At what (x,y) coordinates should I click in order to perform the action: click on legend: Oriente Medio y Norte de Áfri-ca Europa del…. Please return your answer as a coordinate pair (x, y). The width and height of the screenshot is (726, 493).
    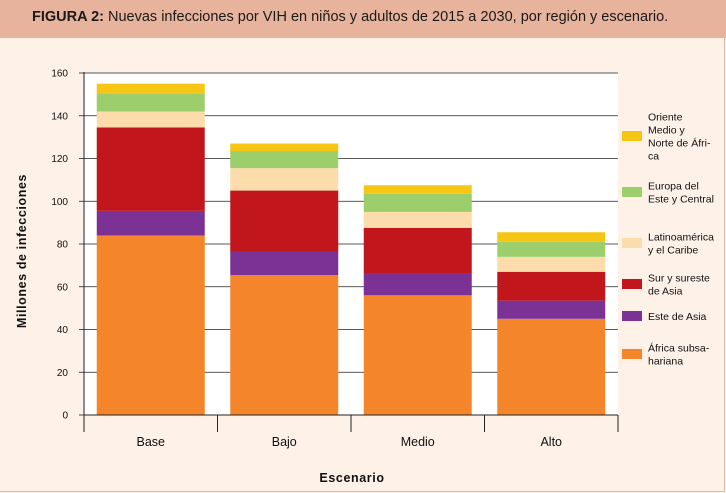
    Looking at the image, I should click on (668, 240).